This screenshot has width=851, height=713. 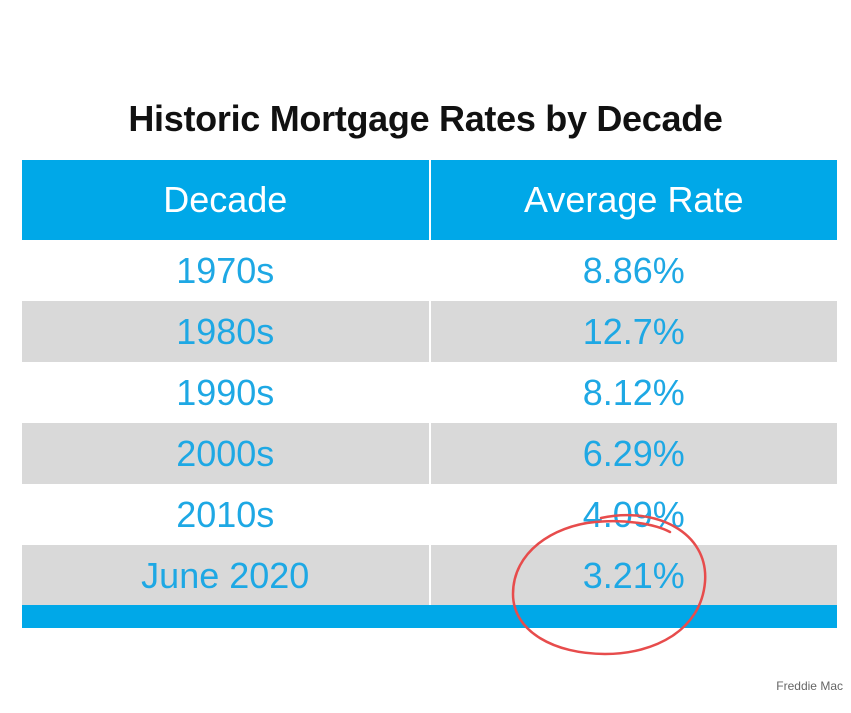 I want to click on table-header-row: Decade Average Rate, so click(x=429, y=200).